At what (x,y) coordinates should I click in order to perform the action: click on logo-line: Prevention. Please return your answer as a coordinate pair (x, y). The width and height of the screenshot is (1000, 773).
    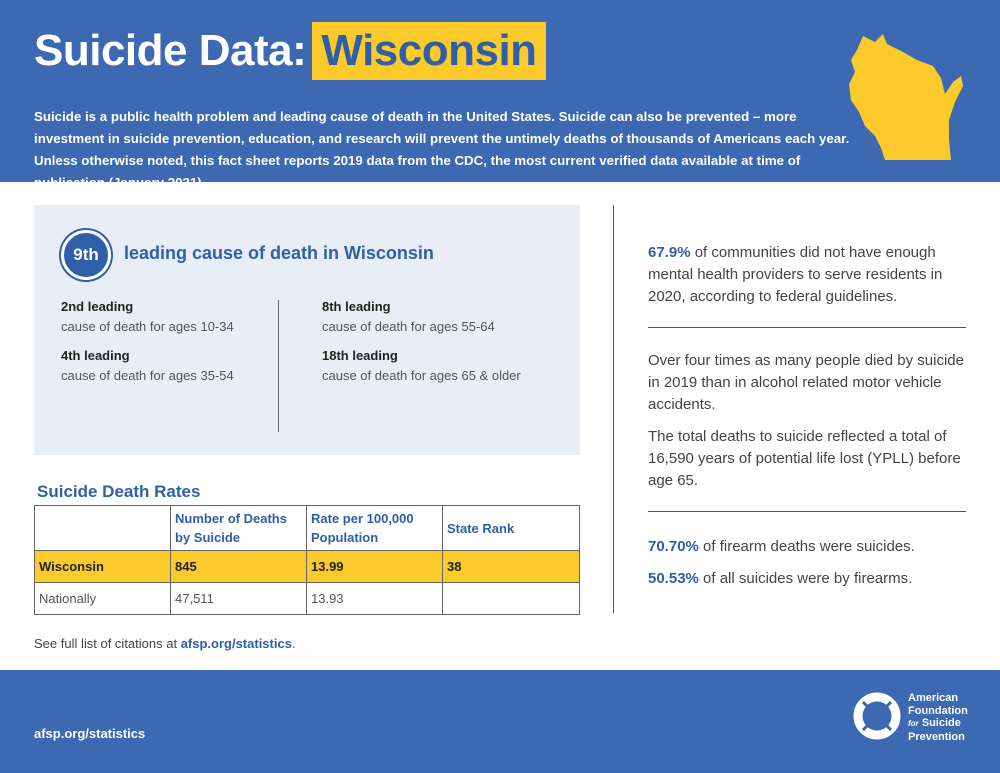
    Looking at the image, I should click on (936, 736).